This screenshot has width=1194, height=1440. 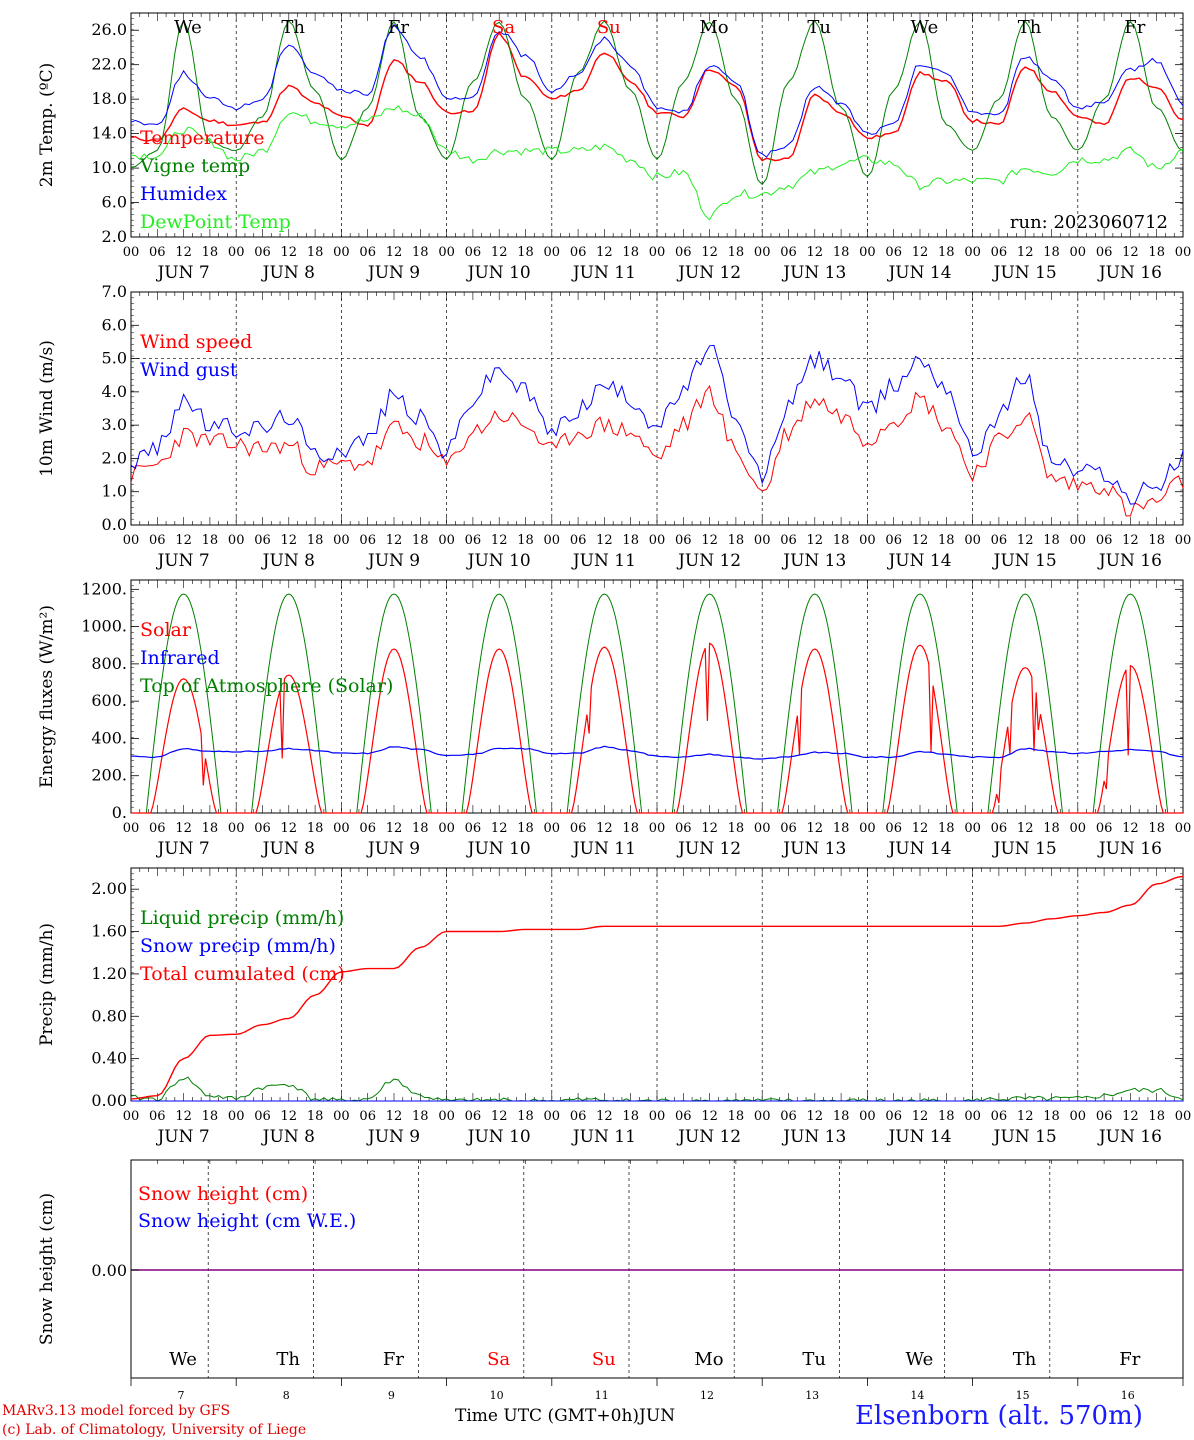 I want to click on ytick-label: 2.0, so click(x=114, y=457).